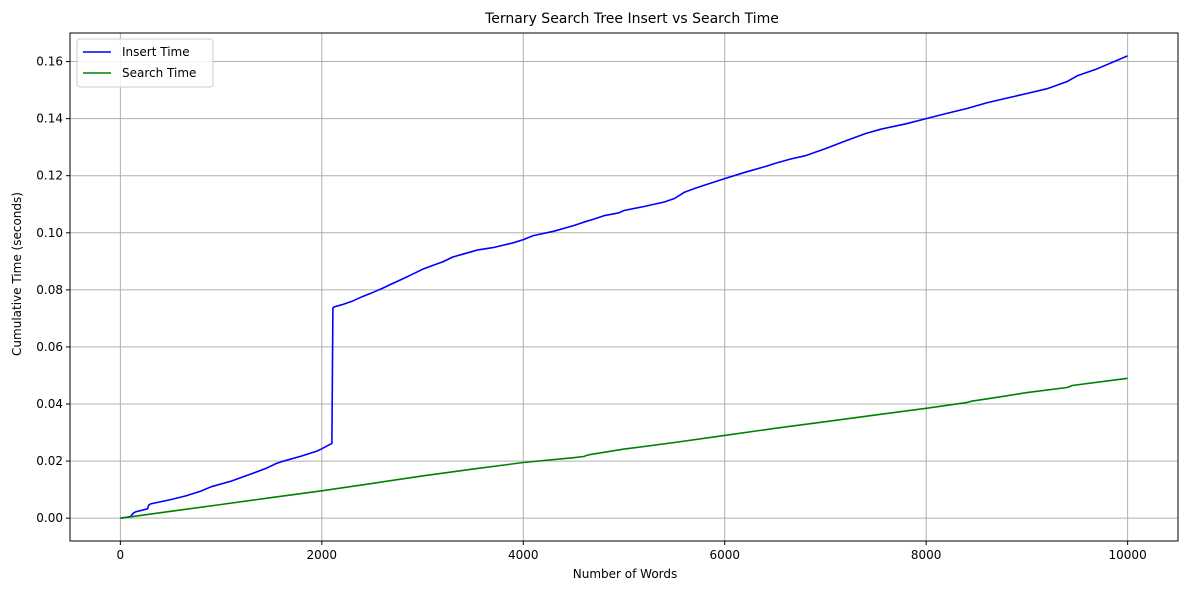  I want to click on legend-label-insert-time: Insert Time, so click(156, 52).